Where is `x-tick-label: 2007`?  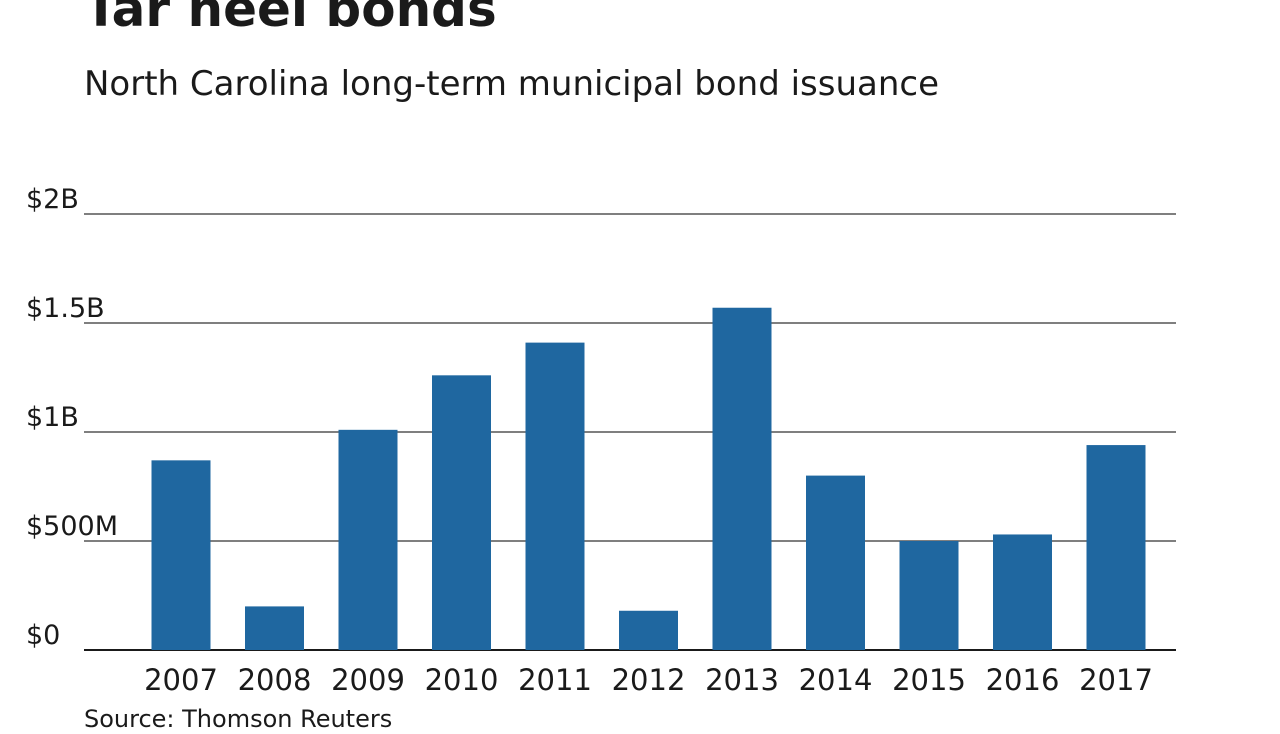 x-tick-label: 2007 is located at coordinates (181, 680).